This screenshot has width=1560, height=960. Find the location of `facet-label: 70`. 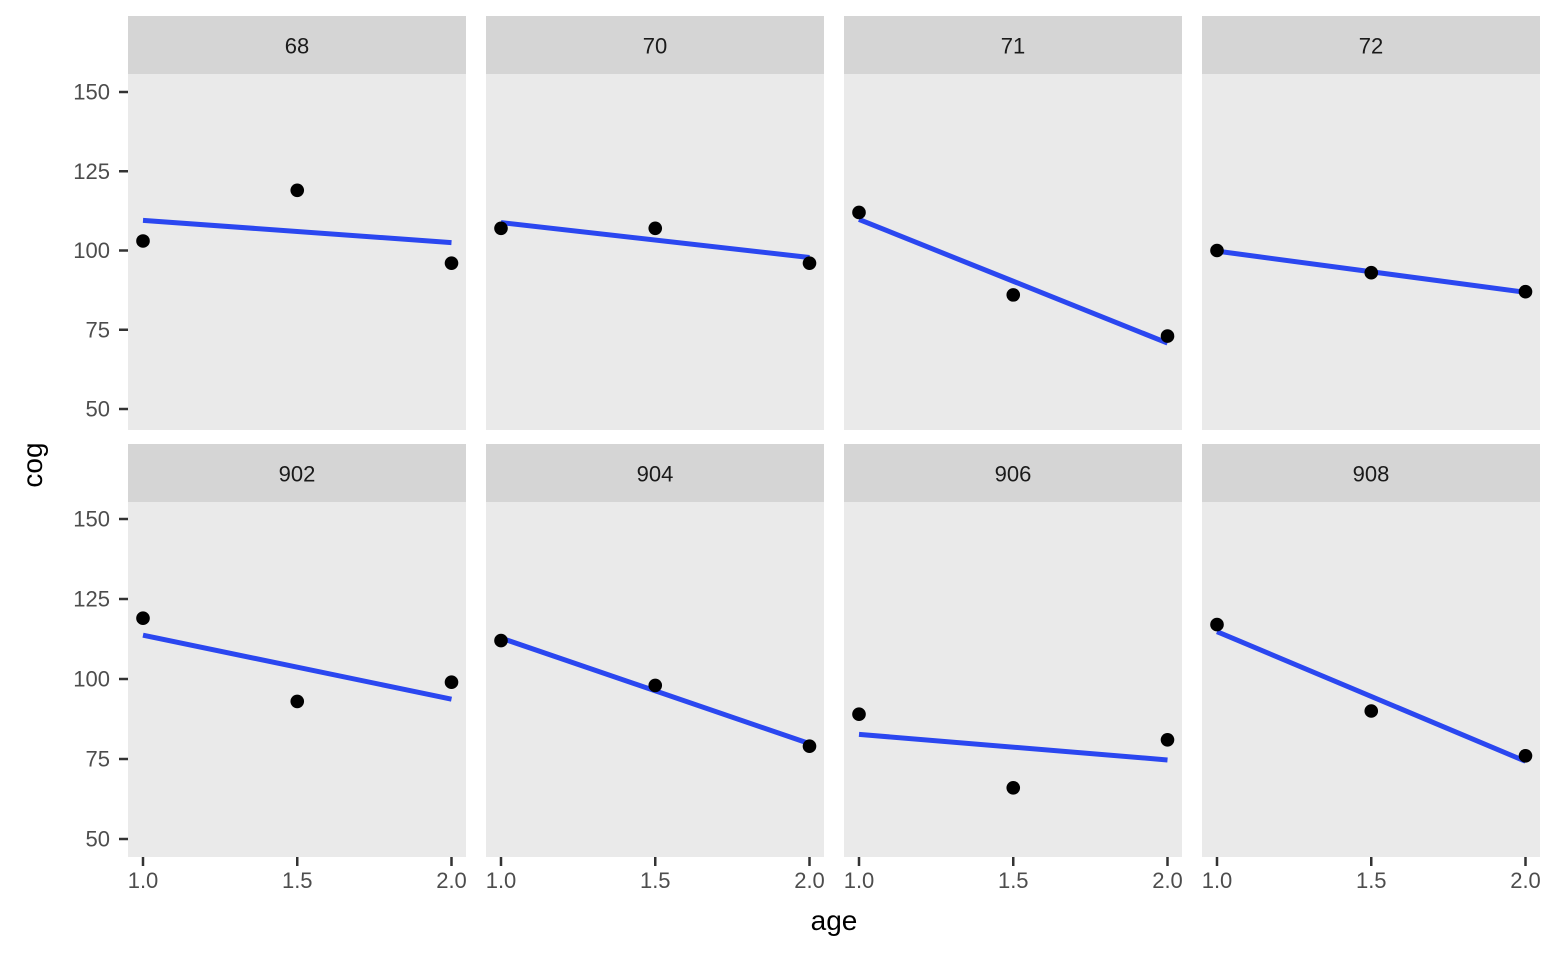

facet-label: 70 is located at coordinates (655, 46).